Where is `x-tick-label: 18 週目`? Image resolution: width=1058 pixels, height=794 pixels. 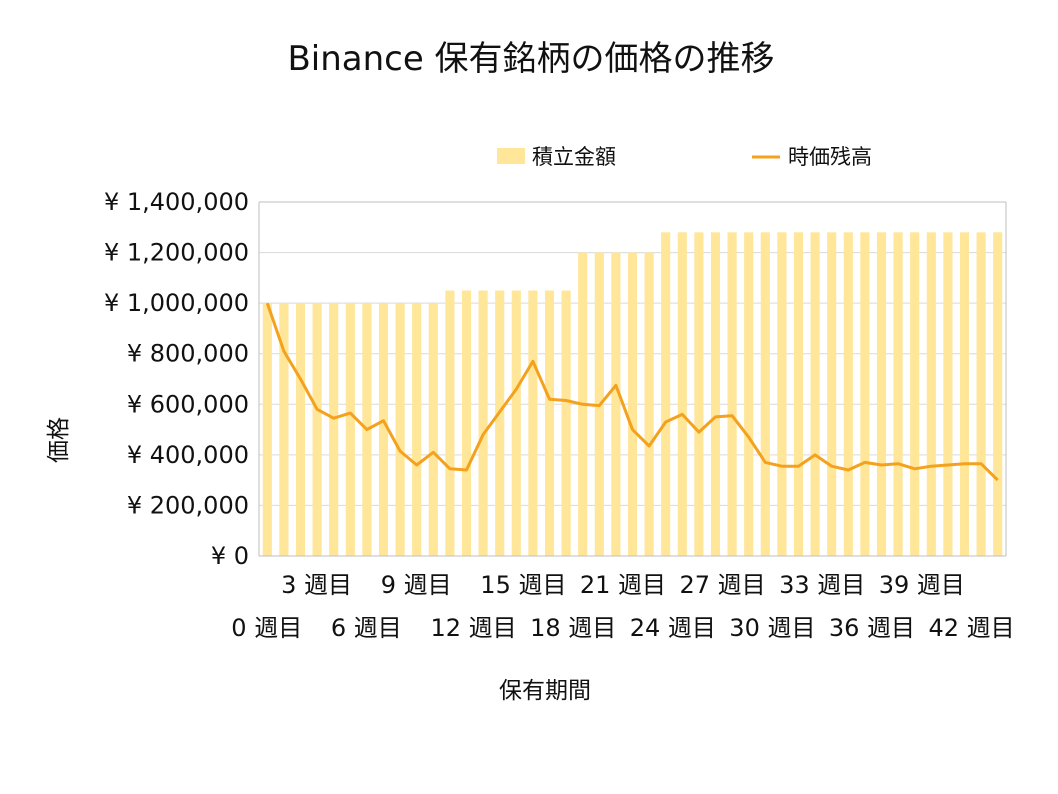 x-tick-label: 18 週目 is located at coordinates (573, 628).